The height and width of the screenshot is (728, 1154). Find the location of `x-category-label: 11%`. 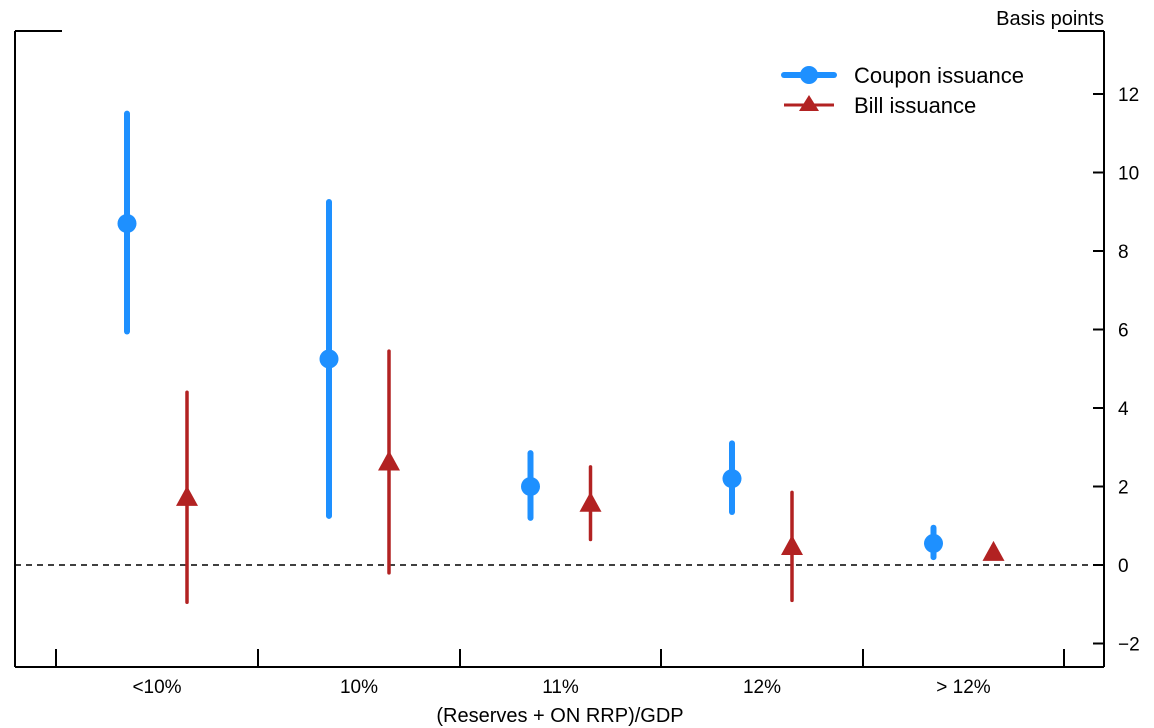

x-category-label: 11% is located at coordinates (560, 687).